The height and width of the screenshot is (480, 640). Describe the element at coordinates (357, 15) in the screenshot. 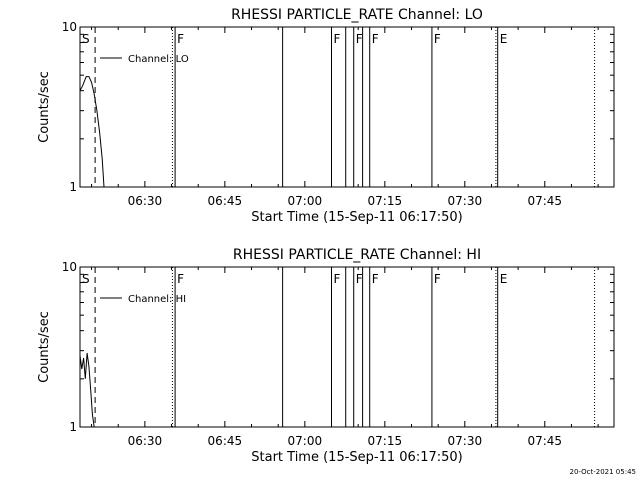

I see `chart-title: RHESSI PARTICLE_RATE Channel: LO` at that location.